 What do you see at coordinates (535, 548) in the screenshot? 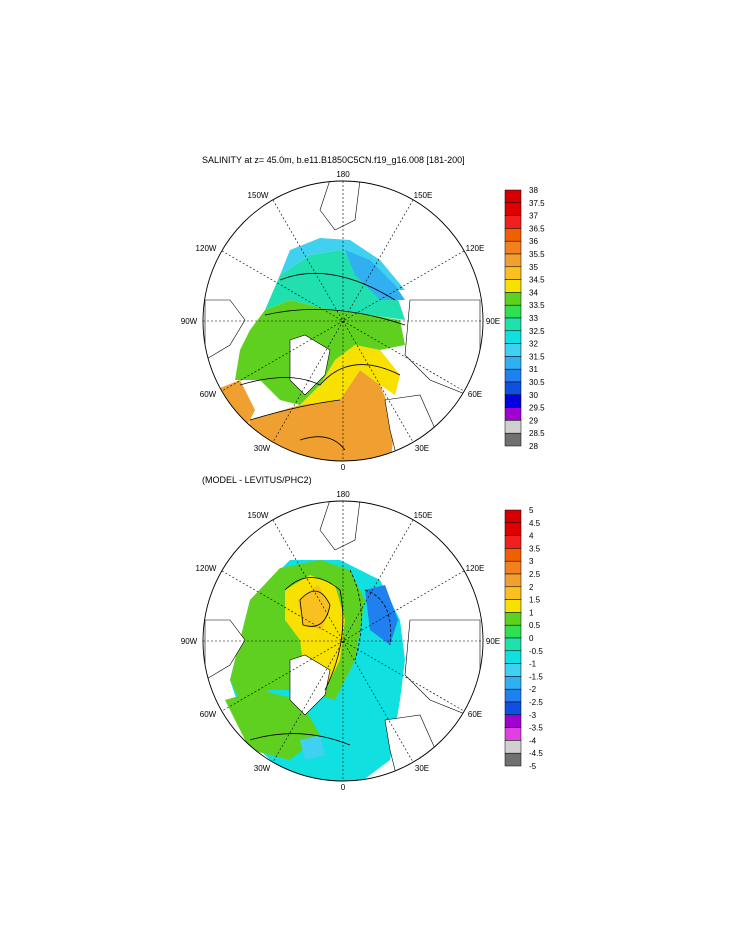
I see `colorbar-label: 3.5` at bounding box center [535, 548].